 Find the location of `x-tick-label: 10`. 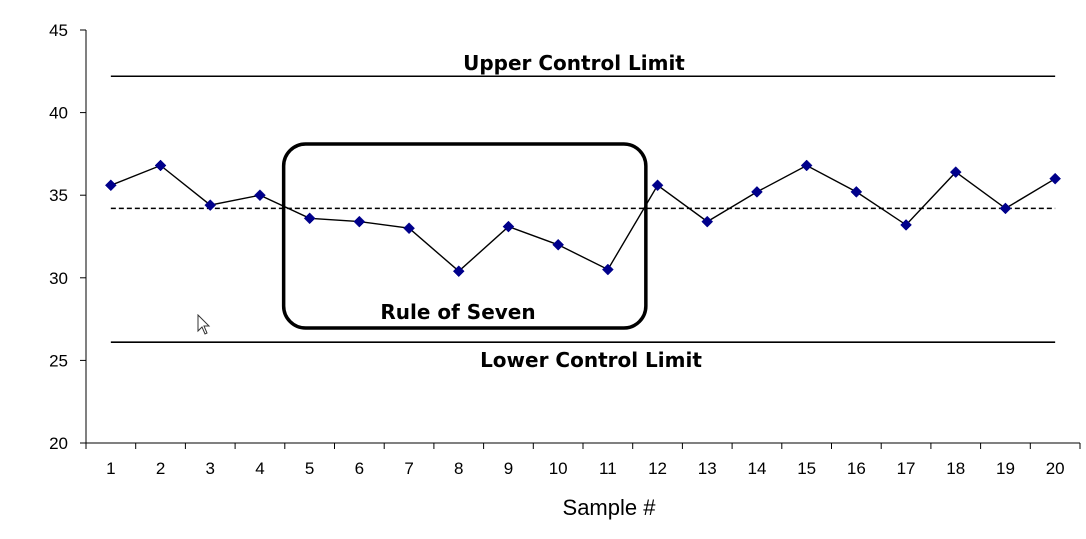

x-tick-label: 10 is located at coordinates (558, 468).